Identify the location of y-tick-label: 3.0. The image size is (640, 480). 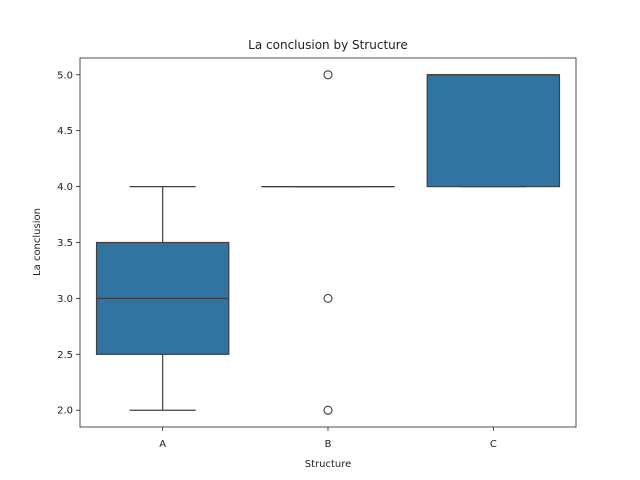
(65, 299).